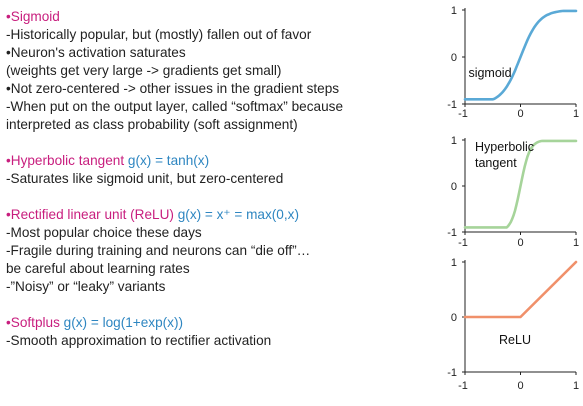  I want to click on softplus-title: •Softplus, so click(33, 322).